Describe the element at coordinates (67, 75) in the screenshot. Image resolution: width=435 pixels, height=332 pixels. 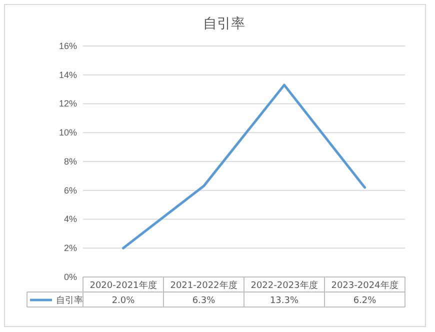
I see `y-tick-label: 14%` at that location.